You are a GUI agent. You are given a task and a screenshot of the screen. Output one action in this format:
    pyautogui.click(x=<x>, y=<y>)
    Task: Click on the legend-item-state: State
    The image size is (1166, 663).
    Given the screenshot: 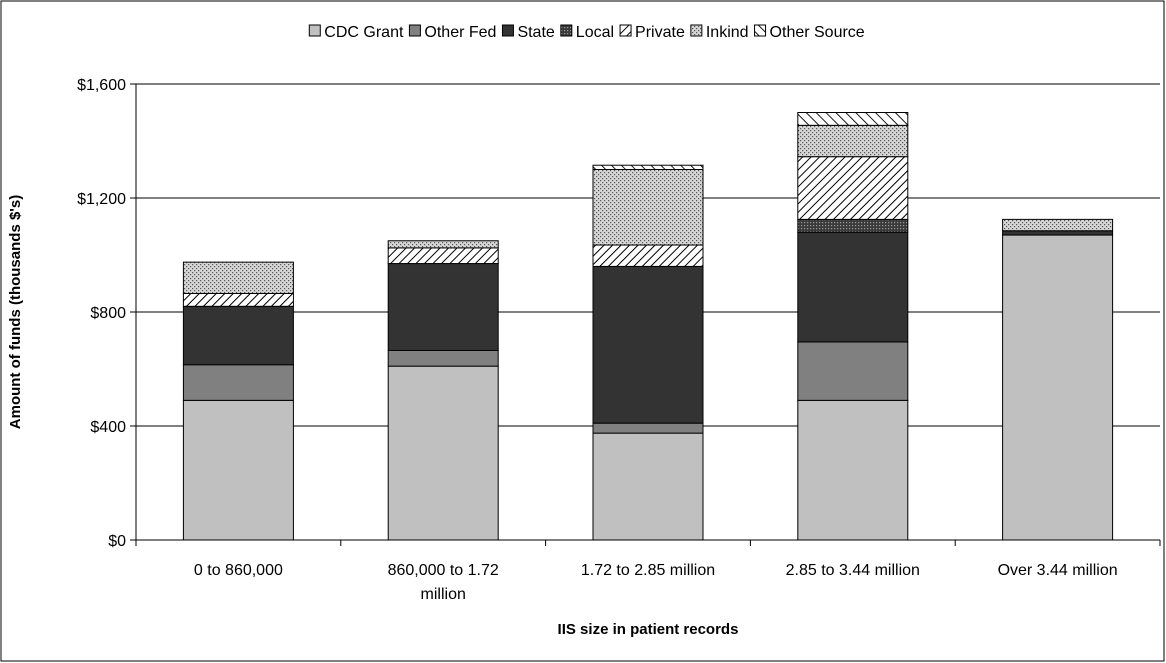 What is the action you would take?
    pyautogui.click(x=528, y=32)
    